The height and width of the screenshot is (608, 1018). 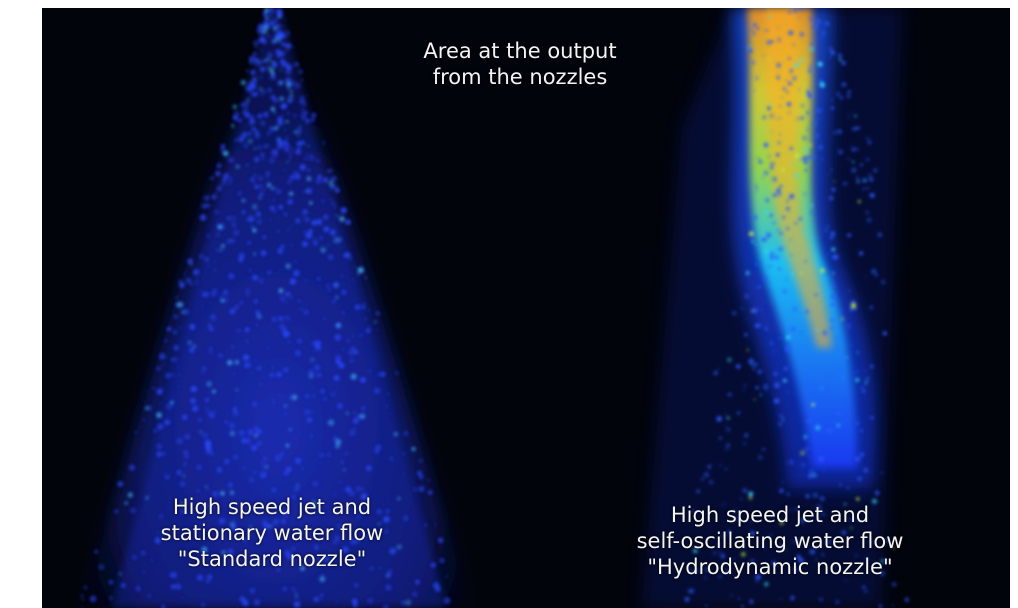 What do you see at coordinates (770, 567) in the screenshot?
I see `caption-line: "Hydrodynamic nozzle"` at bounding box center [770, 567].